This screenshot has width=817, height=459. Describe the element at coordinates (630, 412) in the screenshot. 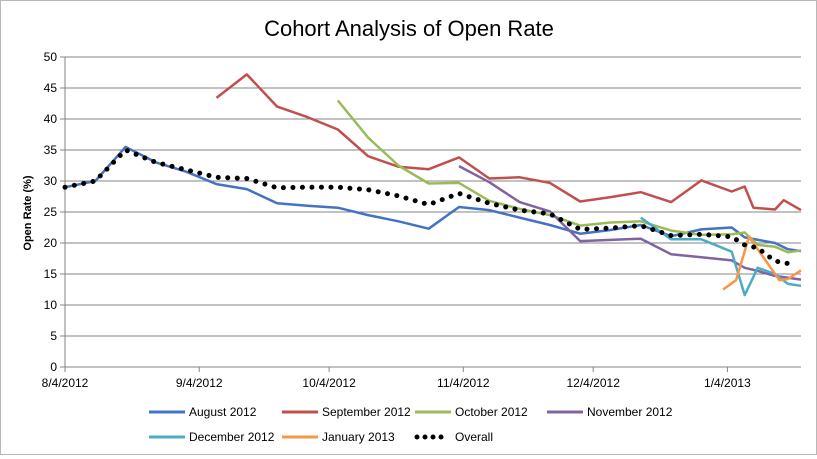

I see `legend-label: November 2012` at that location.